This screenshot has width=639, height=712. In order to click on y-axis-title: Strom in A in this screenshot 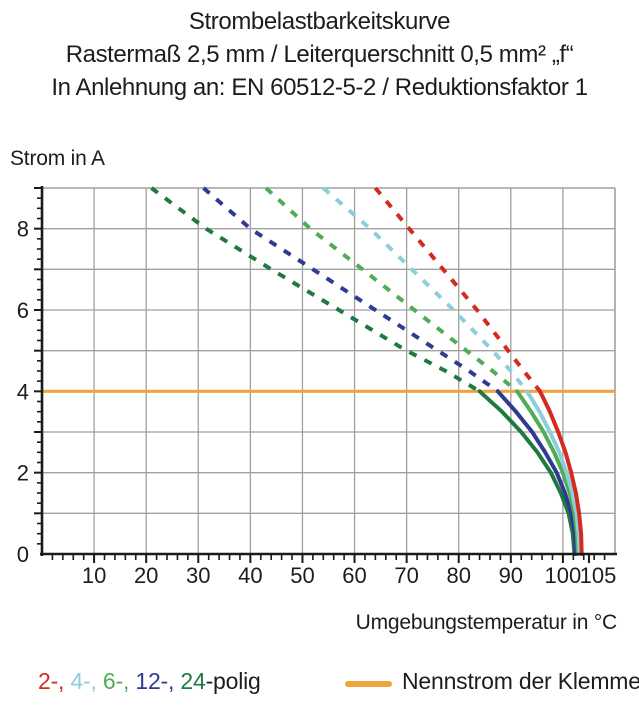, I will do `click(57, 158)`.